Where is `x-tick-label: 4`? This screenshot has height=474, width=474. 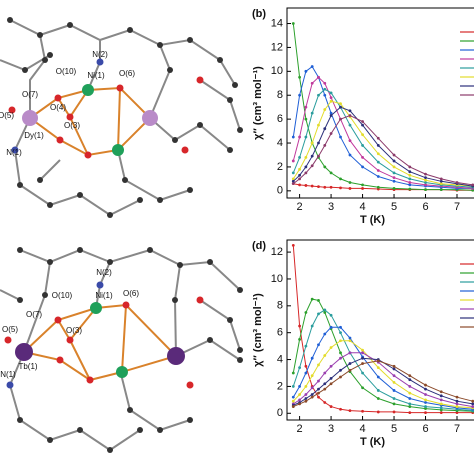 x-tick-label: 4 is located at coordinates (362, 429).